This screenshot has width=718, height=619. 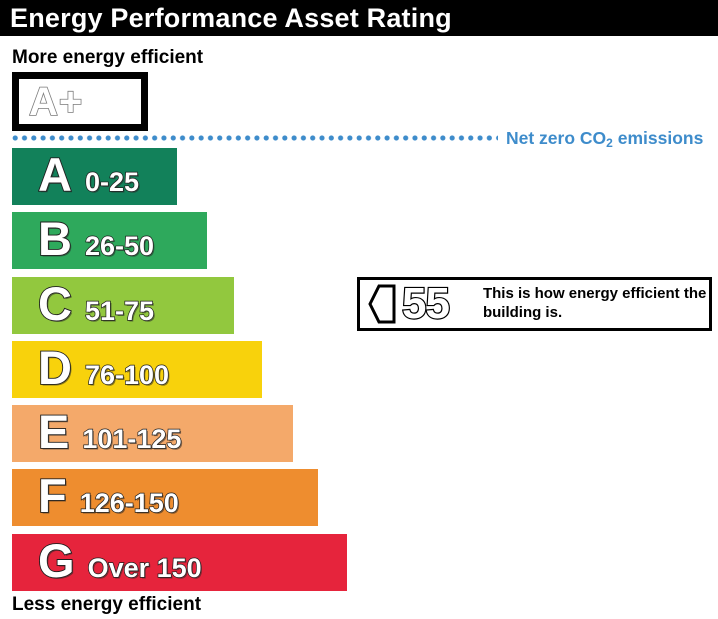 I want to click on left-arrow-icon, so click(x=382, y=304).